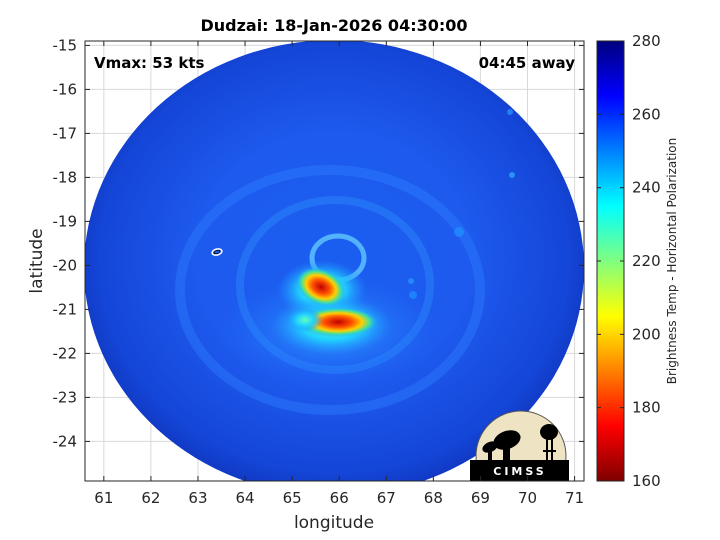  Describe the element at coordinates (629, 261) in the screenshot. I see `colorbar-ticks: 160 180 200 220 240 260 280` at that location.